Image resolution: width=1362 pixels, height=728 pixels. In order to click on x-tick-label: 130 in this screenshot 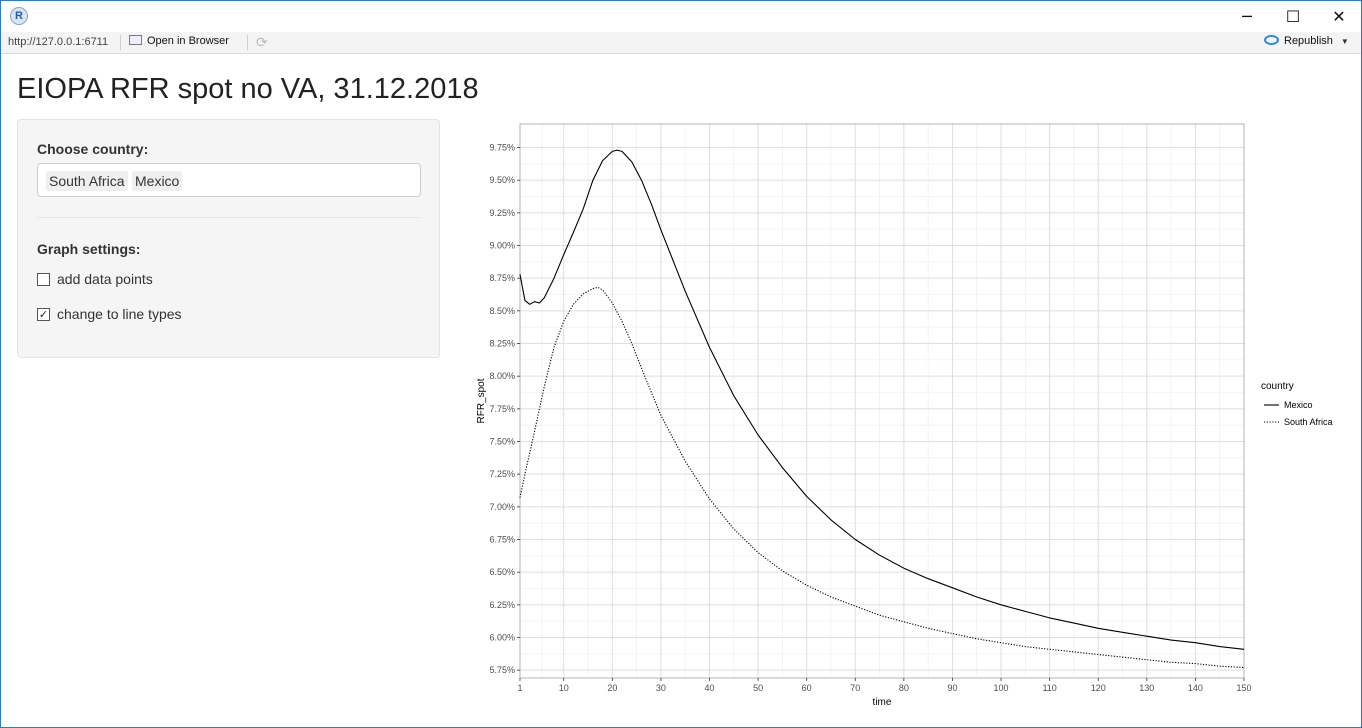, I will do `click(1146, 688)`.